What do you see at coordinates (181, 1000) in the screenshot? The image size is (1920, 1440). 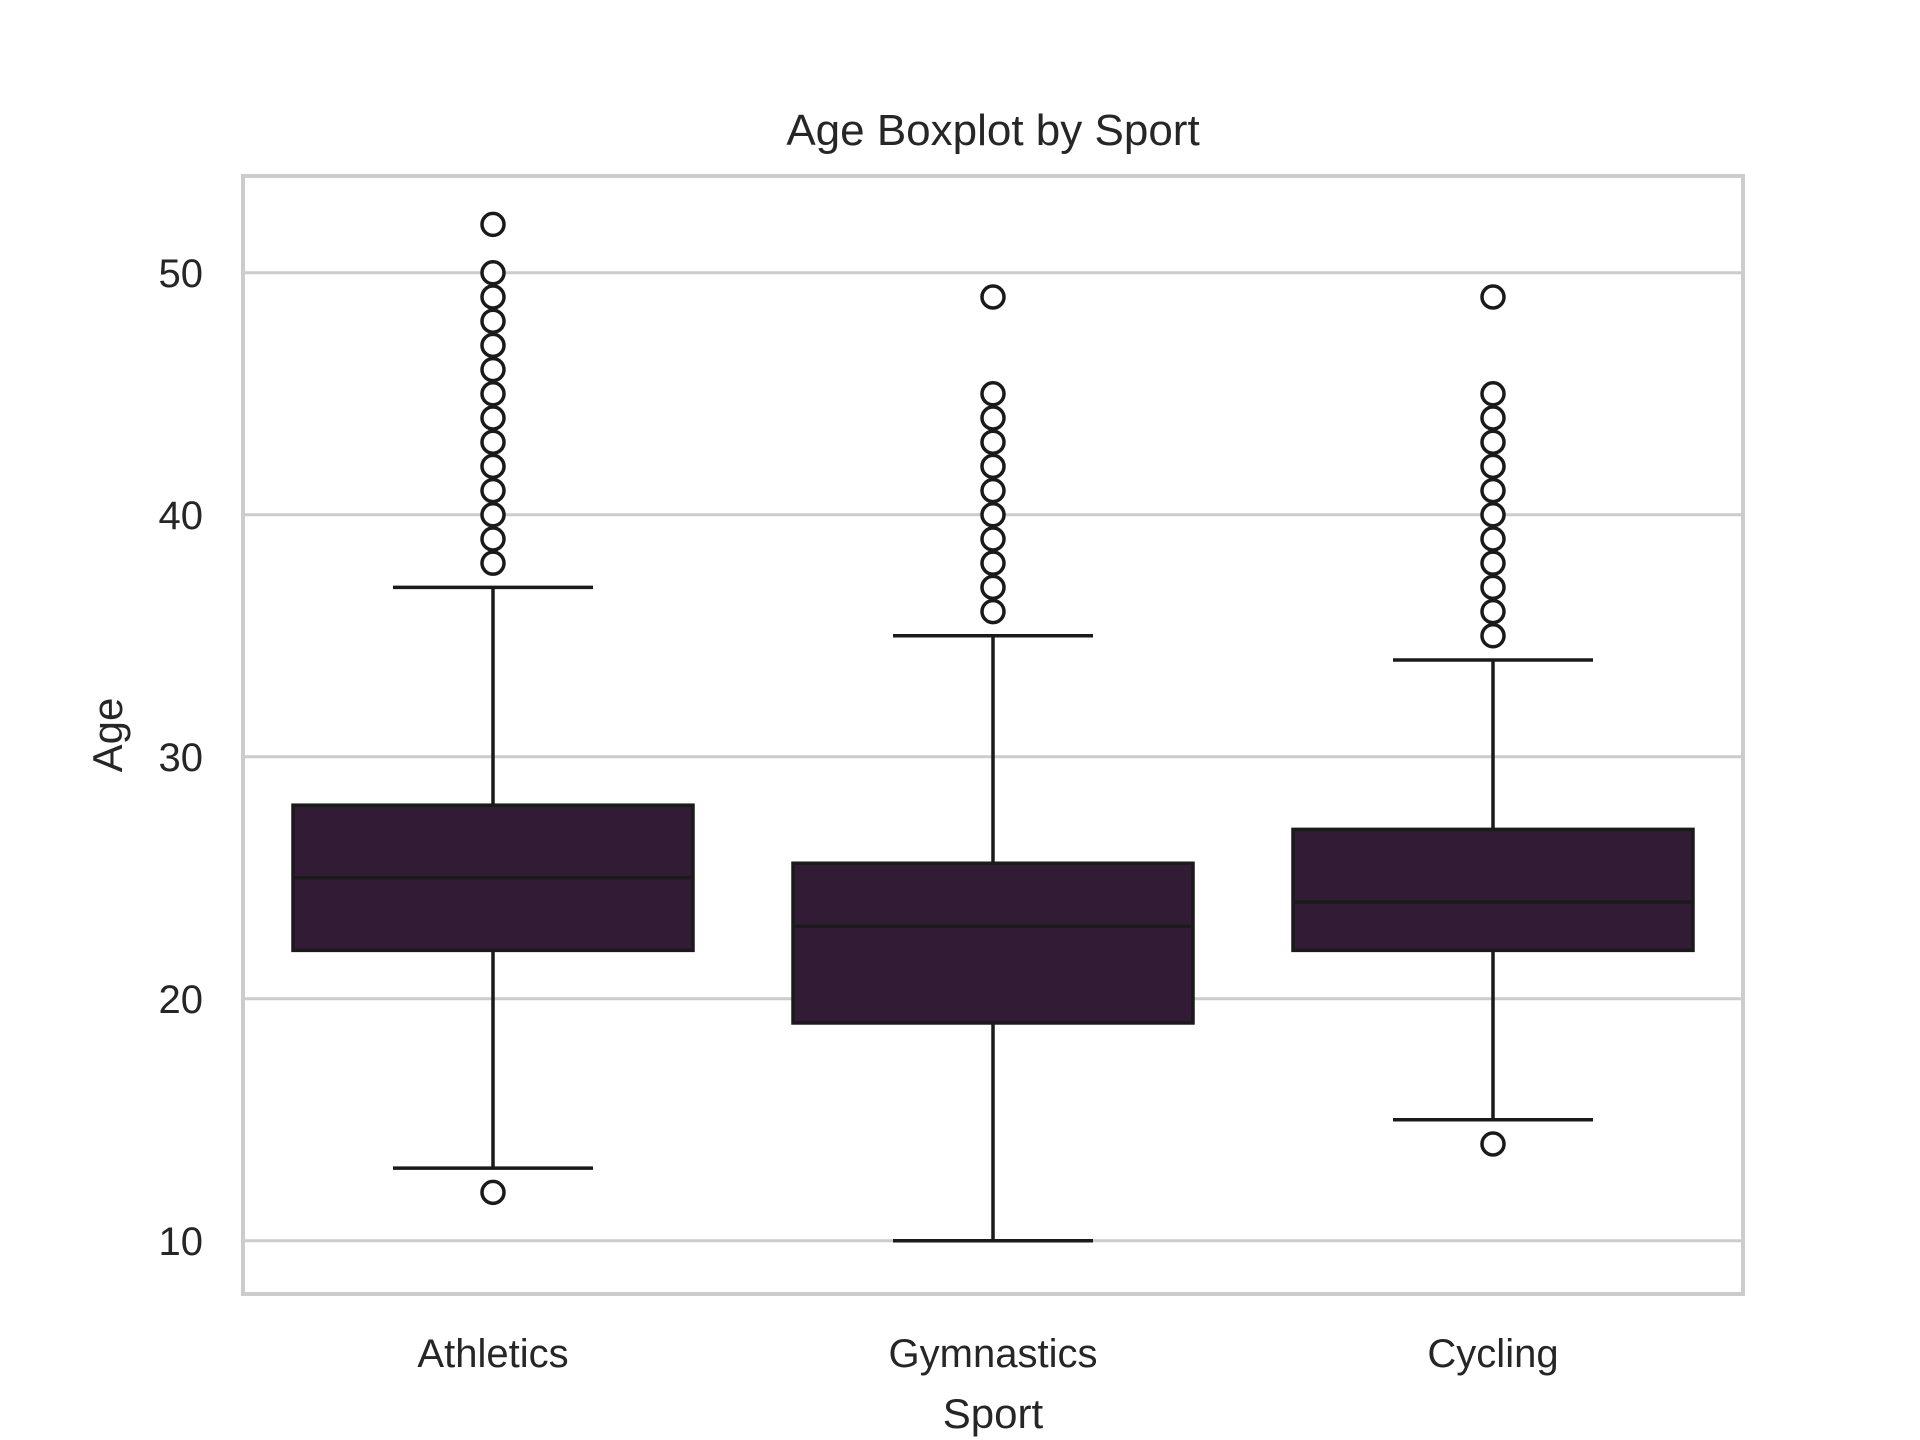 I see `y-tick-label: 20` at bounding box center [181, 1000].